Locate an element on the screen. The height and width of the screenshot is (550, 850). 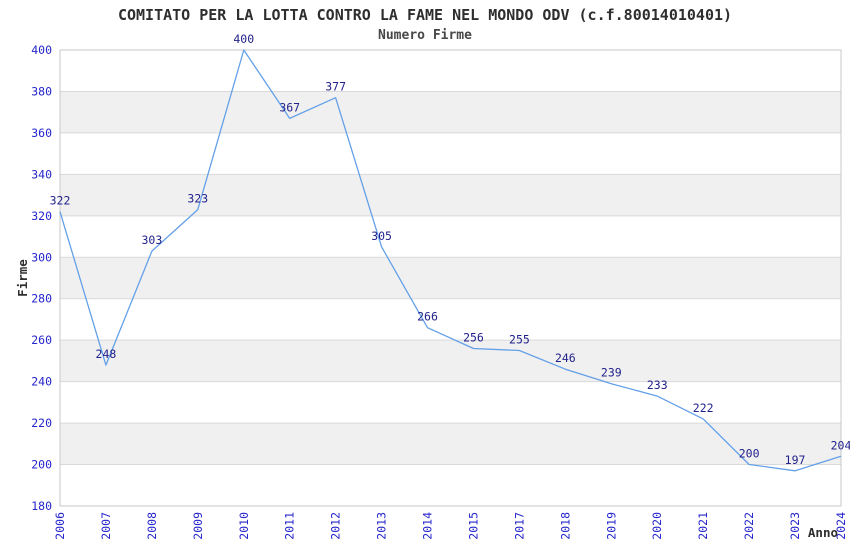
x-tick-label: 2012 is located at coordinates (336, 526).